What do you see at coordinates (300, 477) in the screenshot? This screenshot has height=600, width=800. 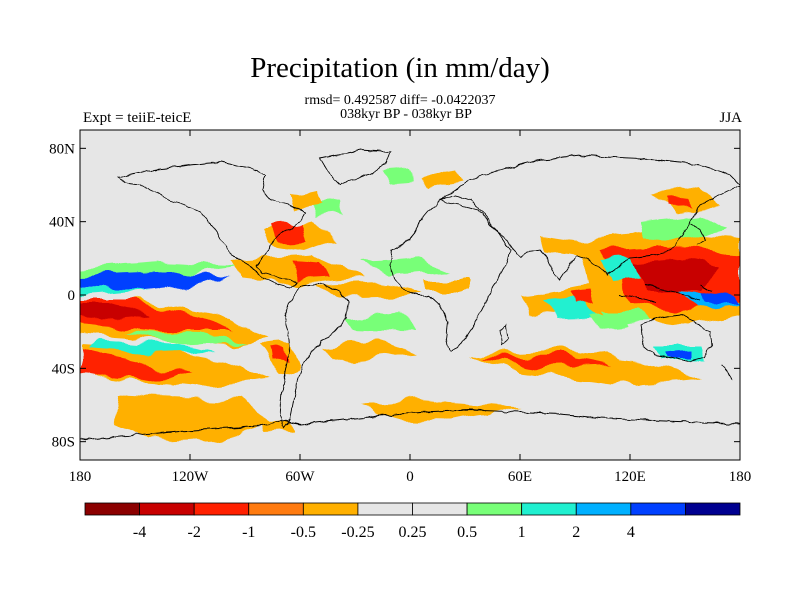 I see `x-tick-label: 60W` at bounding box center [300, 477].